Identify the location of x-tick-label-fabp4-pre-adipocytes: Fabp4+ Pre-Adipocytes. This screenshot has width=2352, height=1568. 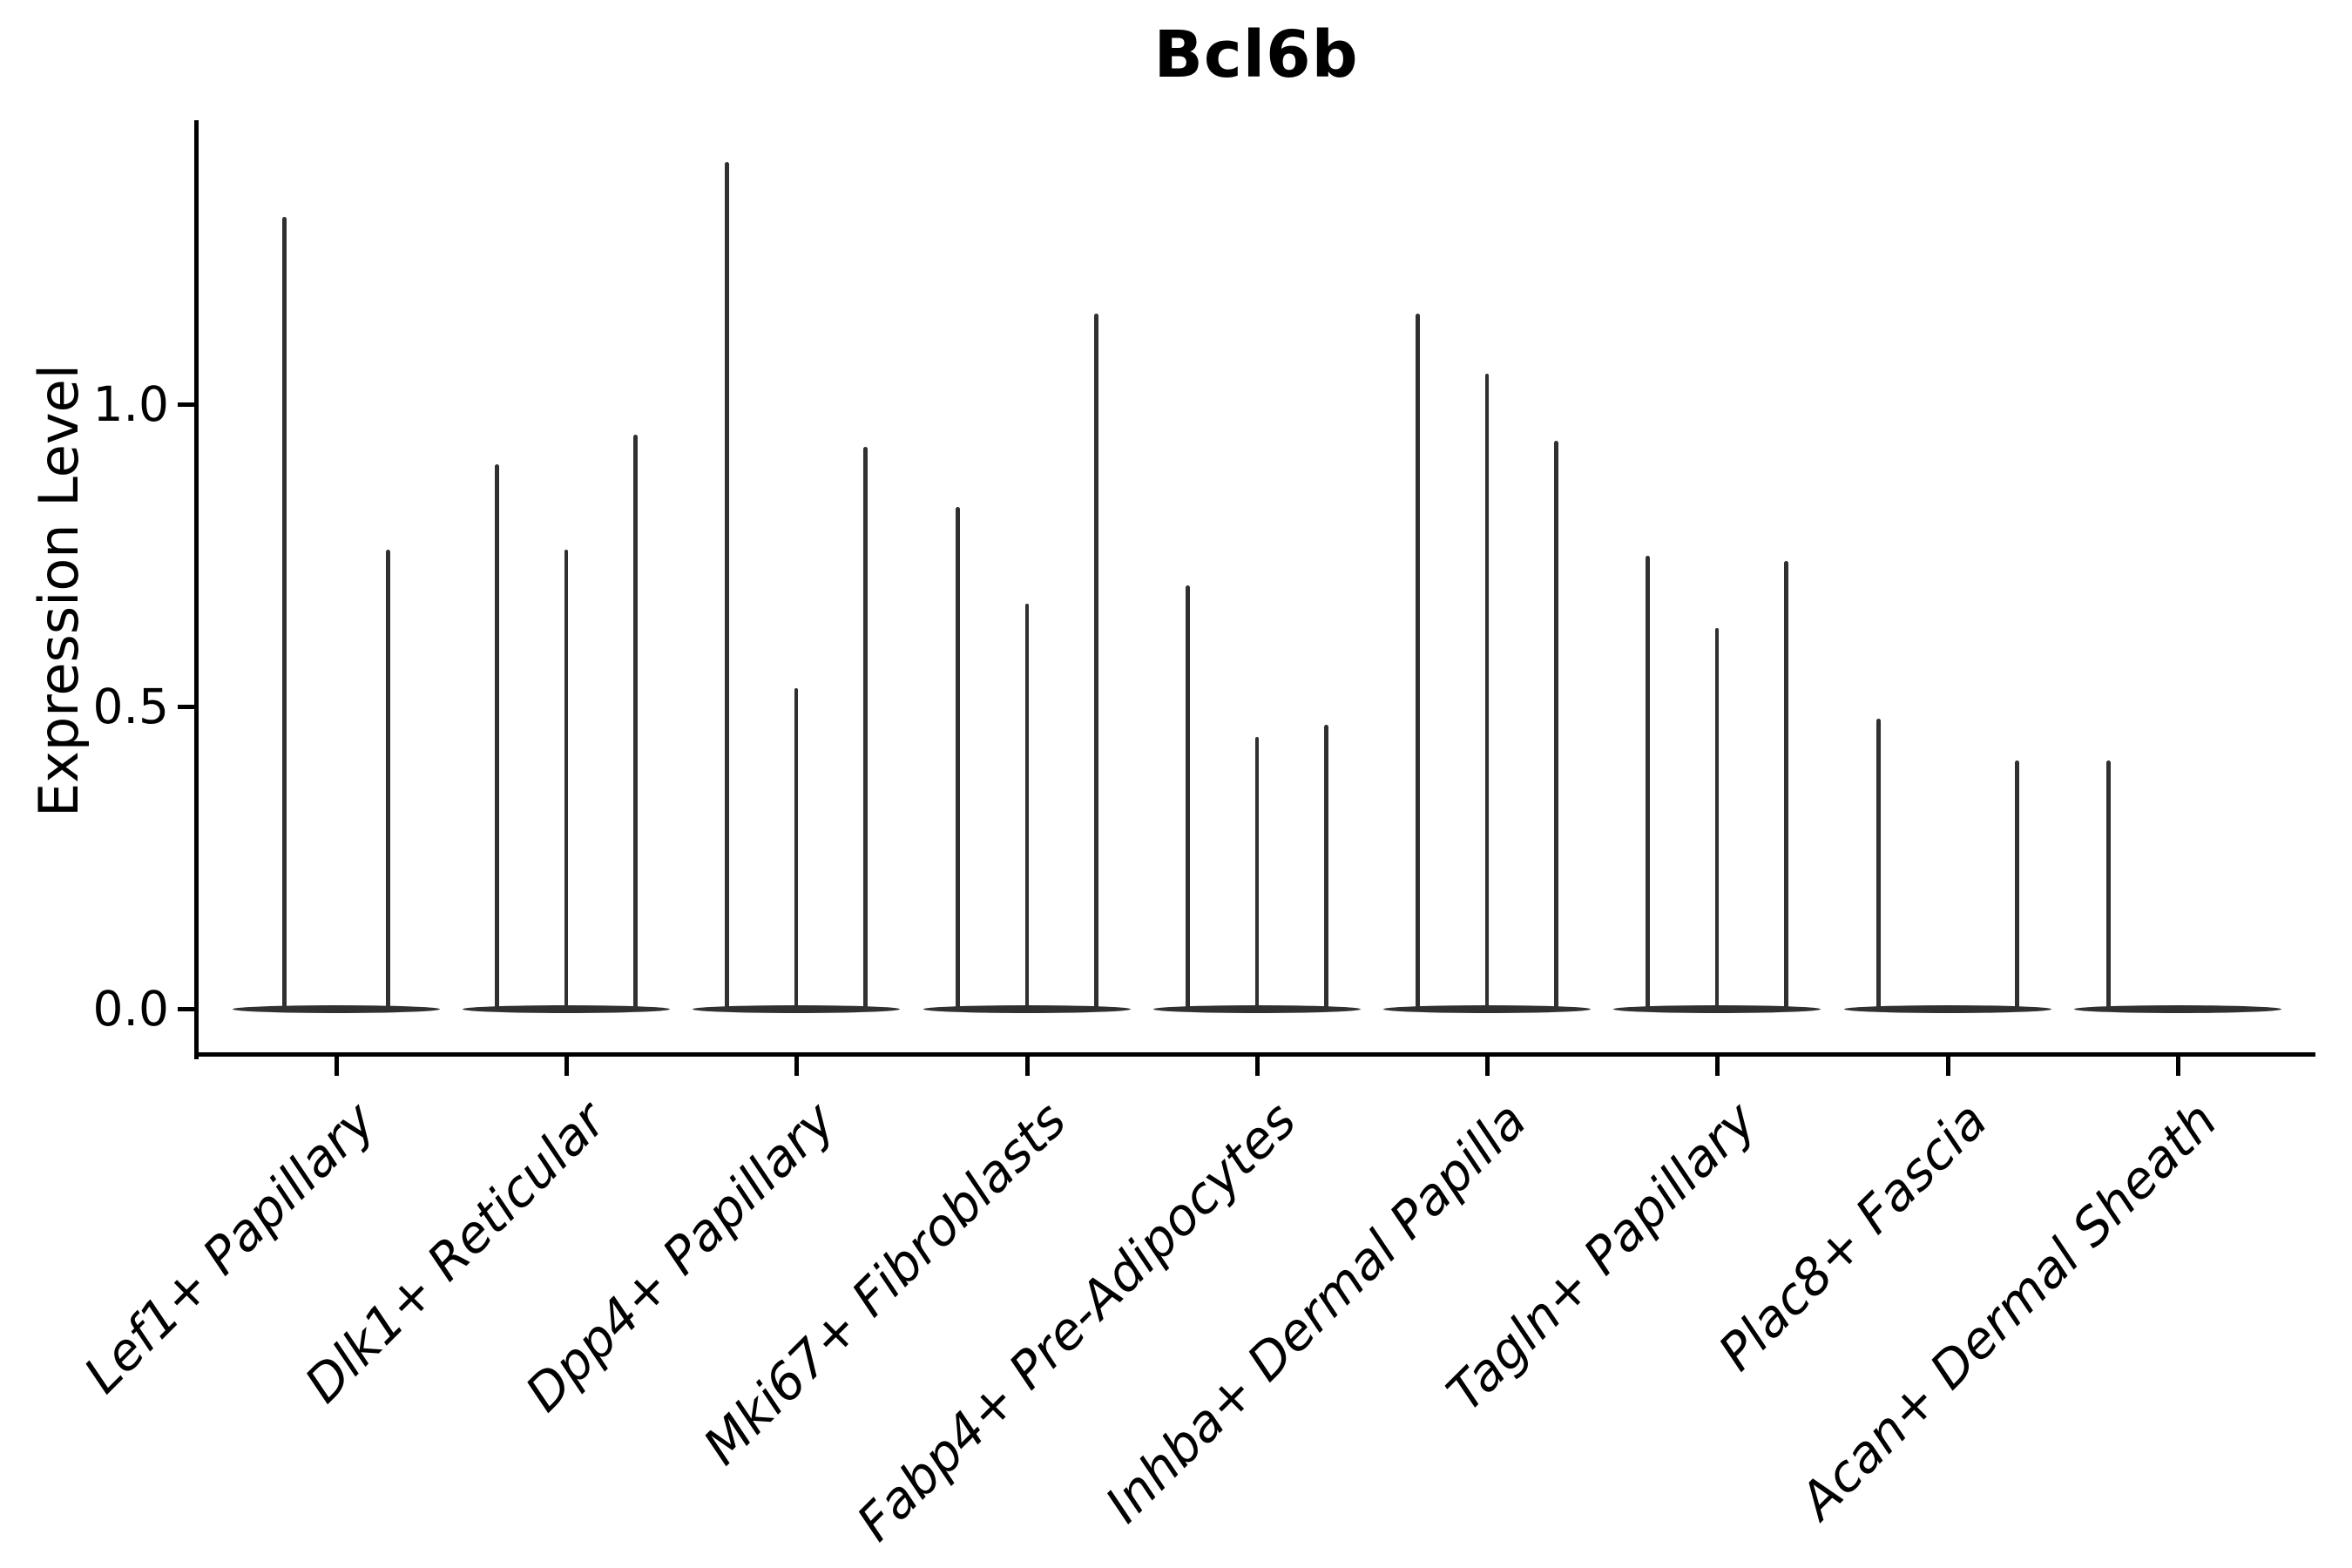
(1076, 1321).